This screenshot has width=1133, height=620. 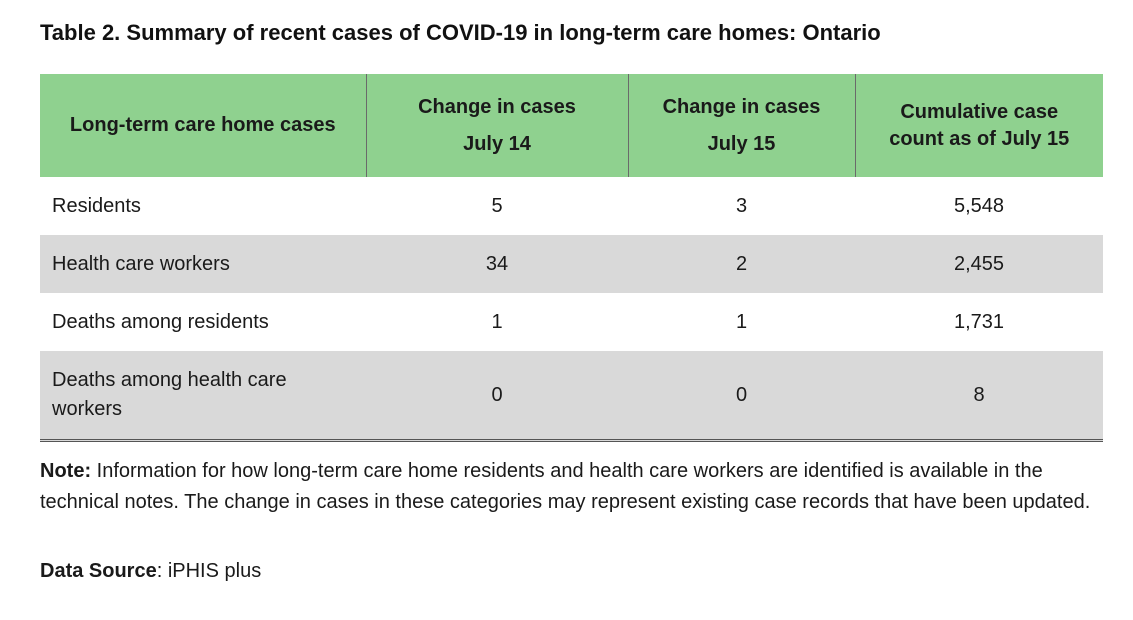 I want to click on header-cumulative-line2: count as of July 15, so click(x=979, y=138).